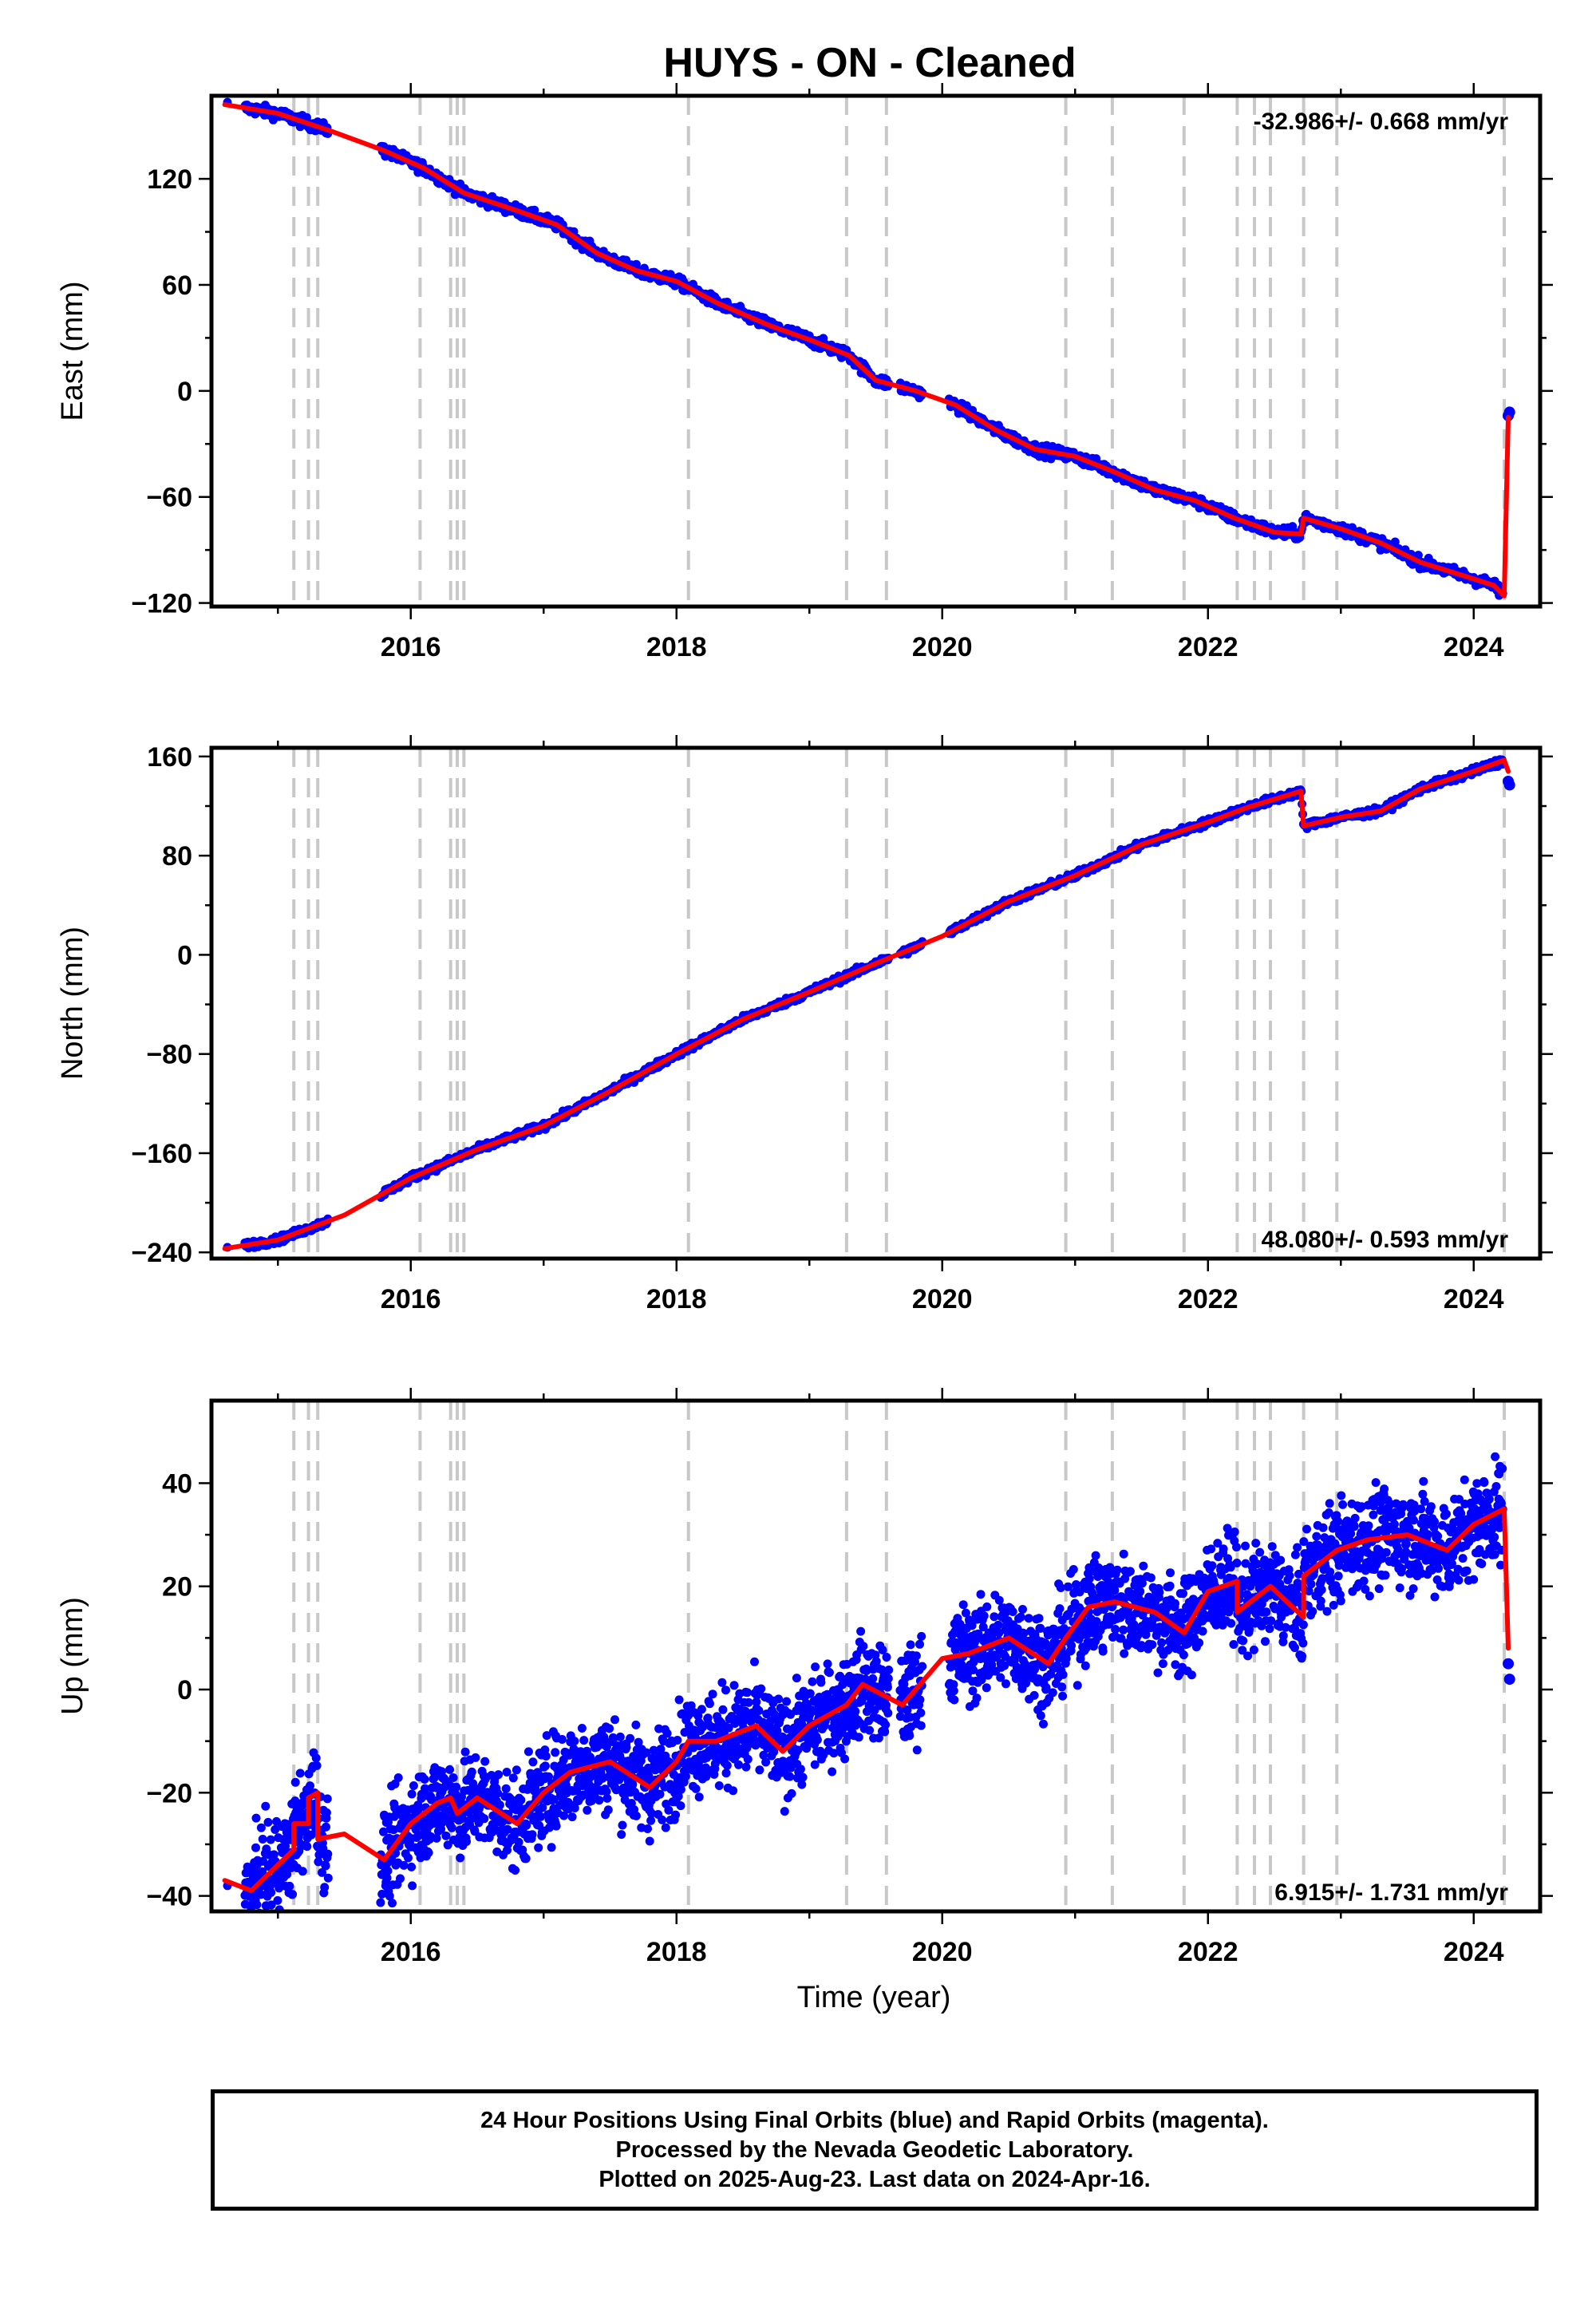 The height and width of the screenshot is (2316, 1596). What do you see at coordinates (1208, 647) in the screenshot?
I see `x-tick-label: 2022` at bounding box center [1208, 647].